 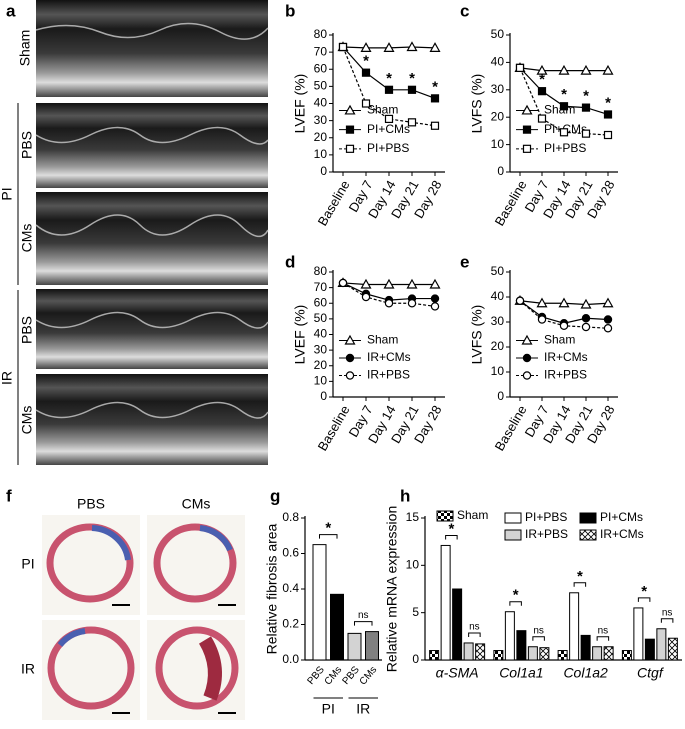 What do you see at coordinates (521, 673) in the screenshot?
I see `x-tick-label: Col1a1` at bounding box center [521, 673].